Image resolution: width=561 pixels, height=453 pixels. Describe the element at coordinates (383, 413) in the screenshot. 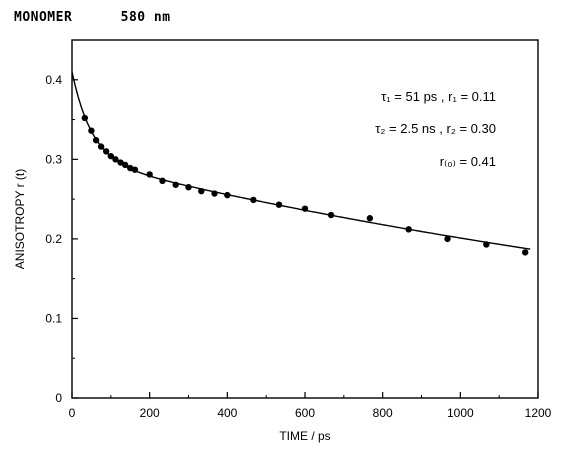

I see `x-tick-label: 800` at that location.